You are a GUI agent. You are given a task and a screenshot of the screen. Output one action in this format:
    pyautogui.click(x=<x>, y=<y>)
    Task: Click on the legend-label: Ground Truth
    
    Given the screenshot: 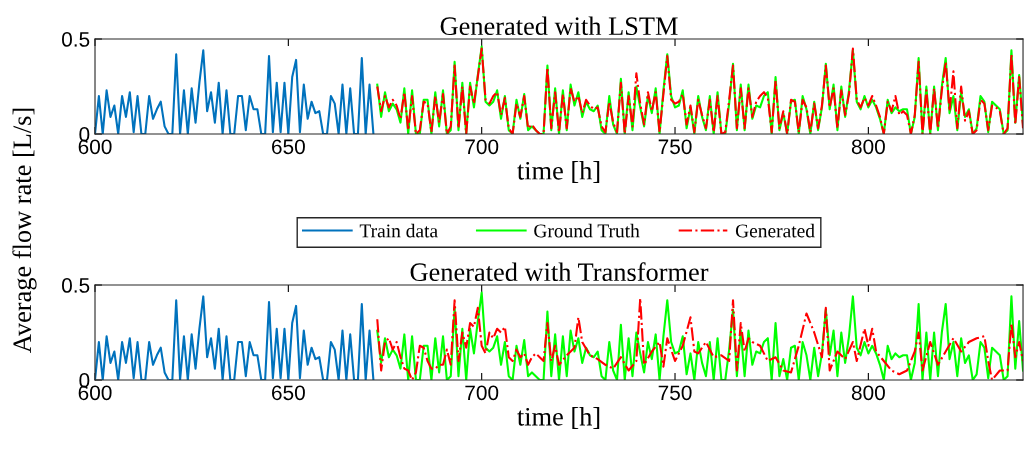 What is the action you would take?
    pyautogui.click(x=587, y=230)
    